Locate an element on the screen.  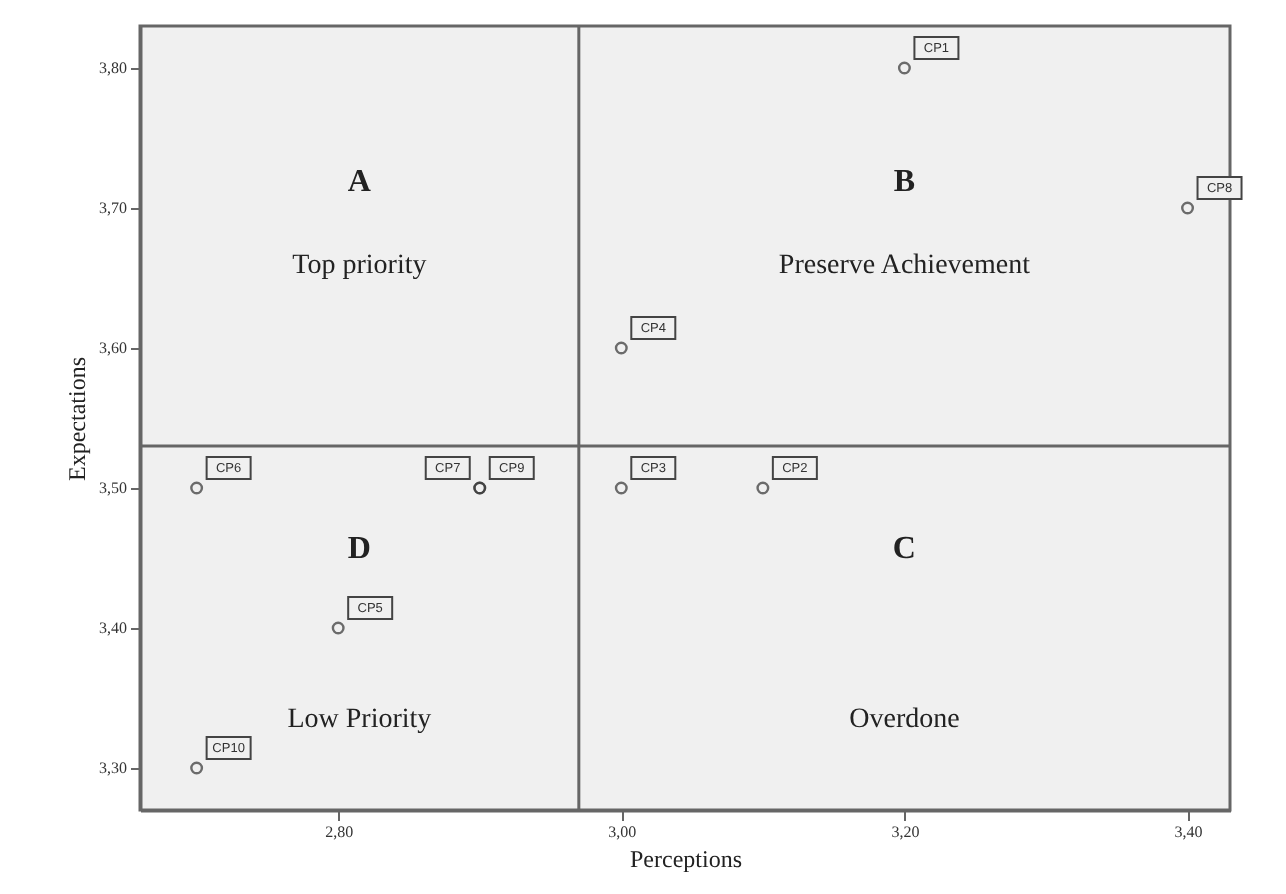
annotation: A is located at coordinates (359, 182).